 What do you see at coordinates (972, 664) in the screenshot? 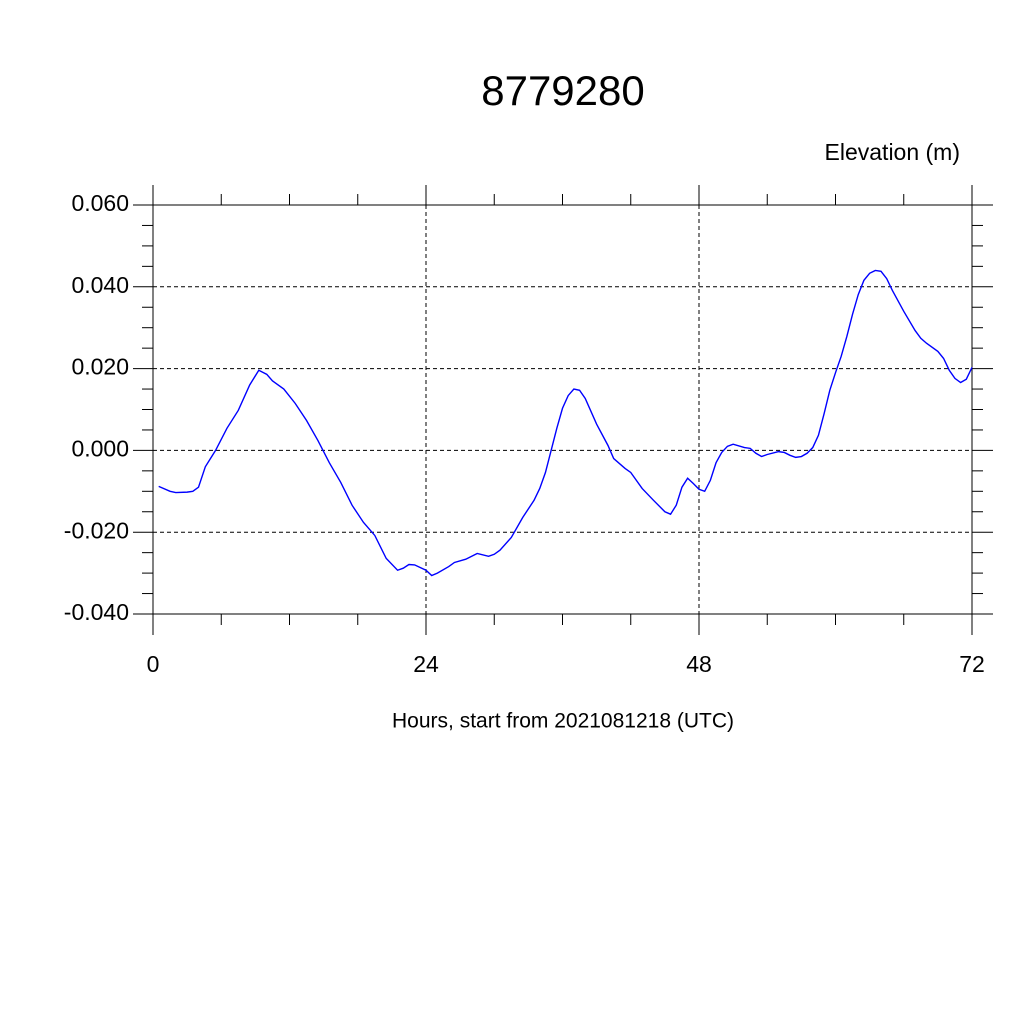
I see `x-tick-label: 72` at bounding box center [972, 664].